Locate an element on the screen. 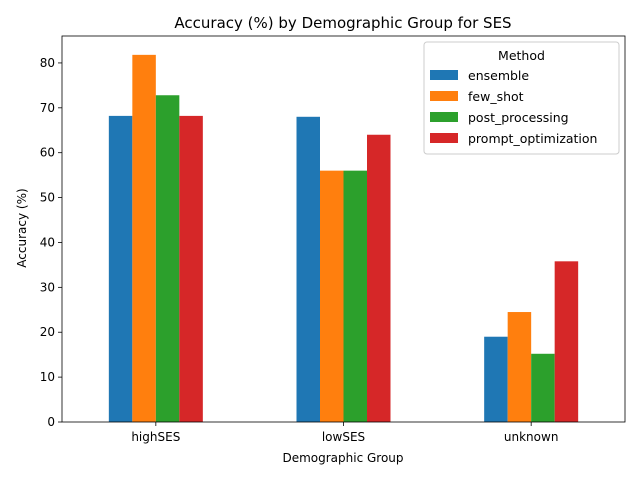  bar-prompt_optimization-lowSES is located at coordinates (379, 278).